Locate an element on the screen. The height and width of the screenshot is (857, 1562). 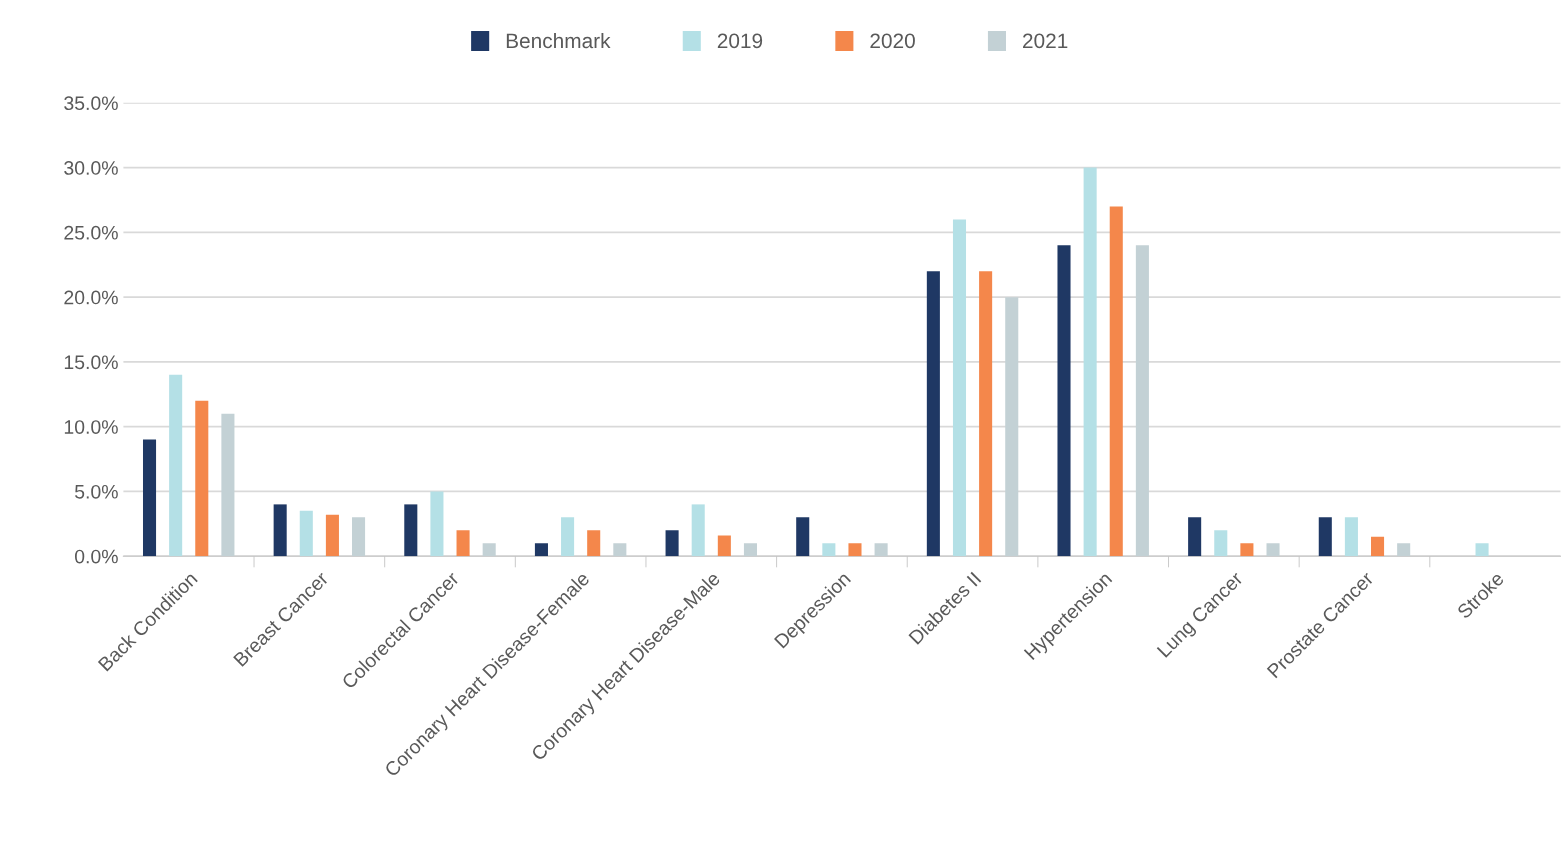
y-tick-label: 35.0% is located at coordinates (91, 103).